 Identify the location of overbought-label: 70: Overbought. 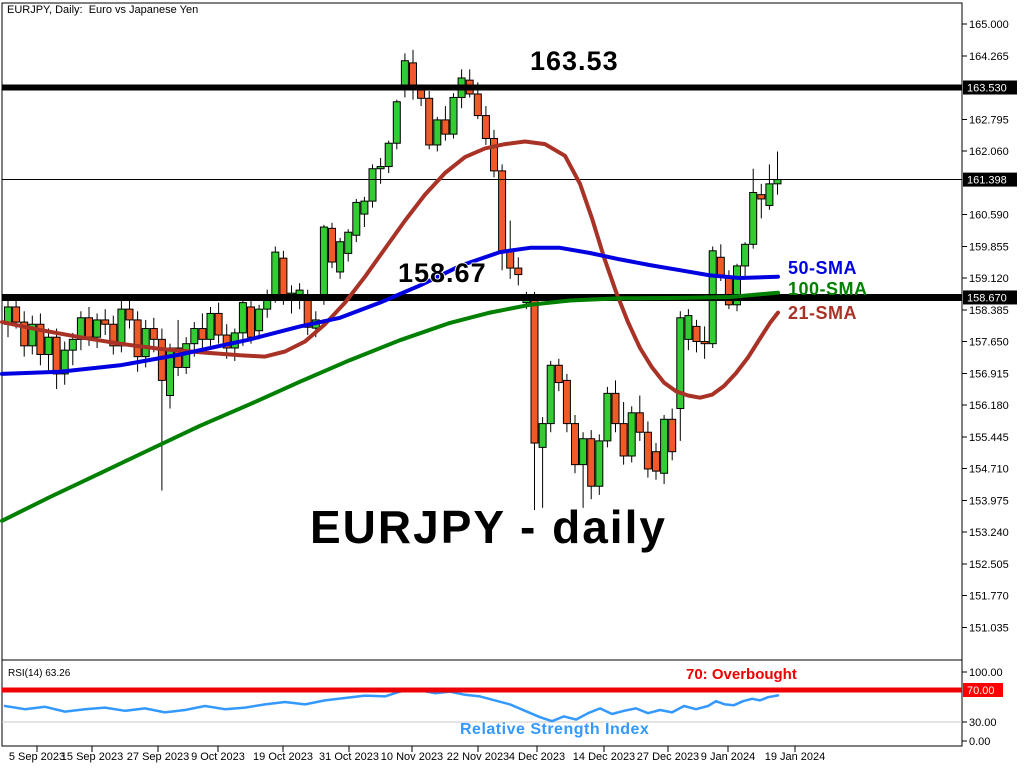
(741, 674).